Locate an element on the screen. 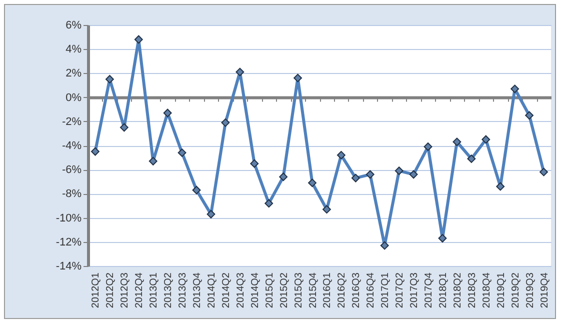 This screenshot has height=329, width=562. x-tick-label: 2012Q3 is located at coordinates (125, 290).